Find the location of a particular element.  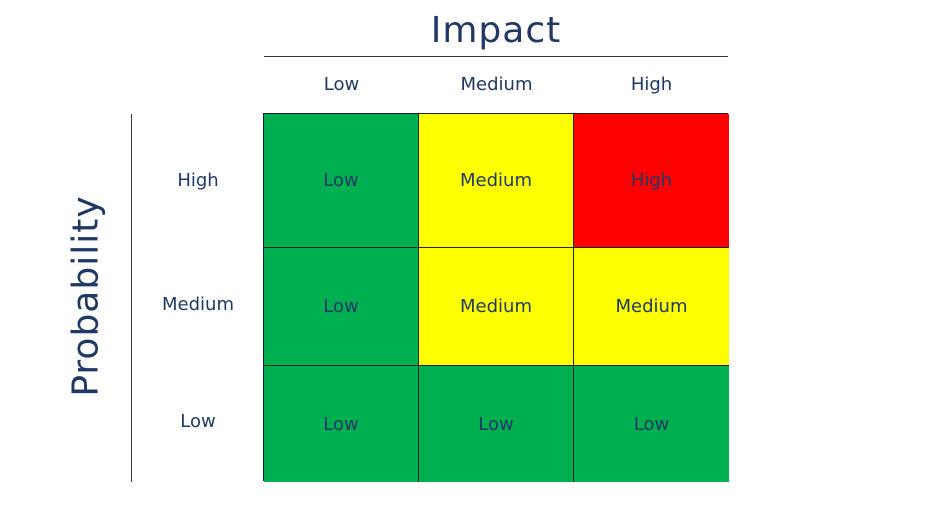

matrix-cell-low-medium: Low is located at coordinates (496, 424).